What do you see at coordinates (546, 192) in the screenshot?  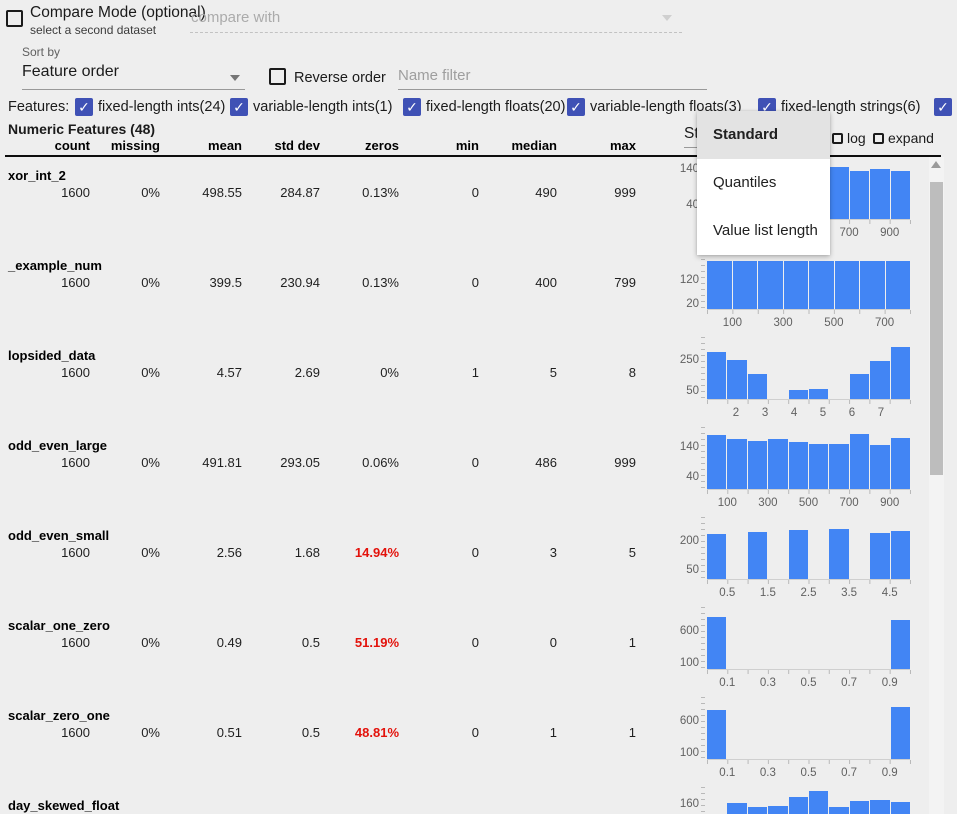 I see `stat-median: 490` at bounding box center [546, 192].